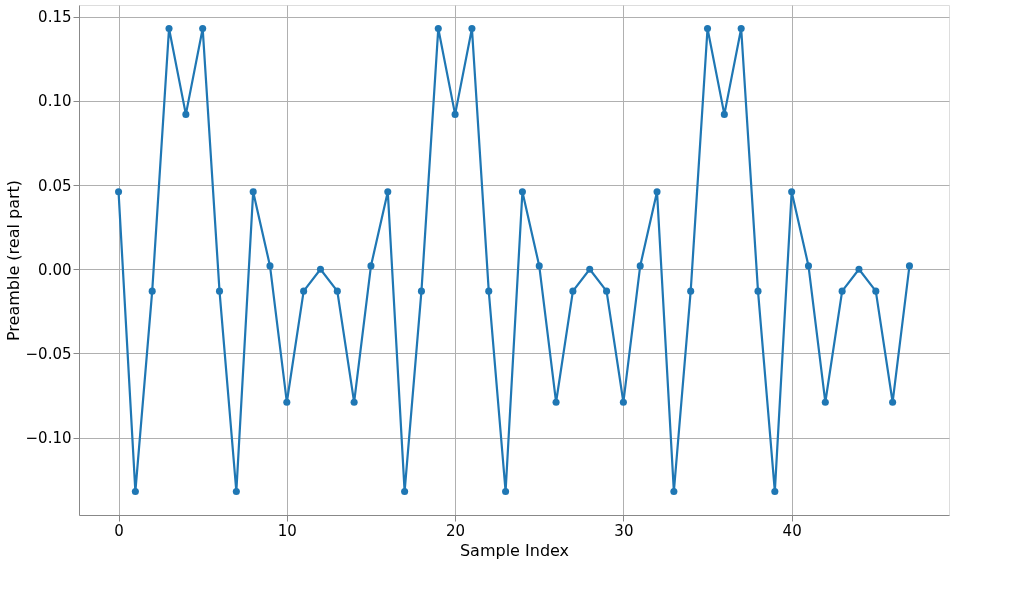 This screenshot has height=593, width=1022. I want to click on x-axis-title: Sample Index, so click(514, 550).